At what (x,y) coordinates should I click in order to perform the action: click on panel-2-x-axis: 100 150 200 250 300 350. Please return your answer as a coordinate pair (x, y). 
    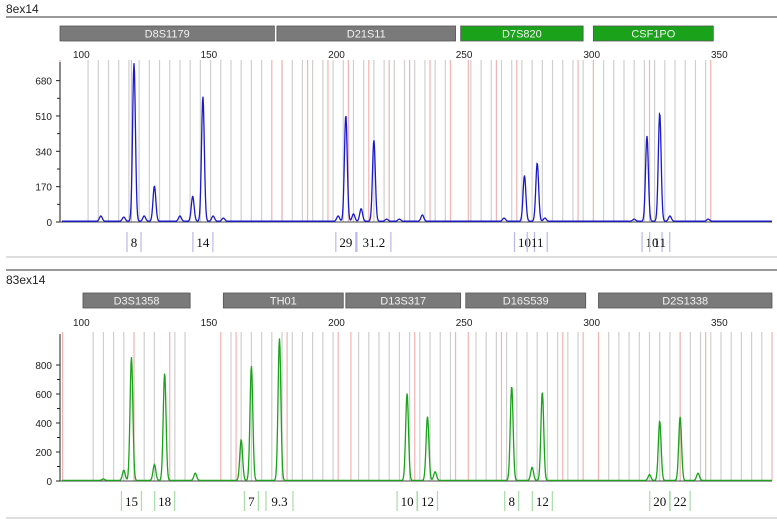
    Looking at the image, I should click on (400, 323).